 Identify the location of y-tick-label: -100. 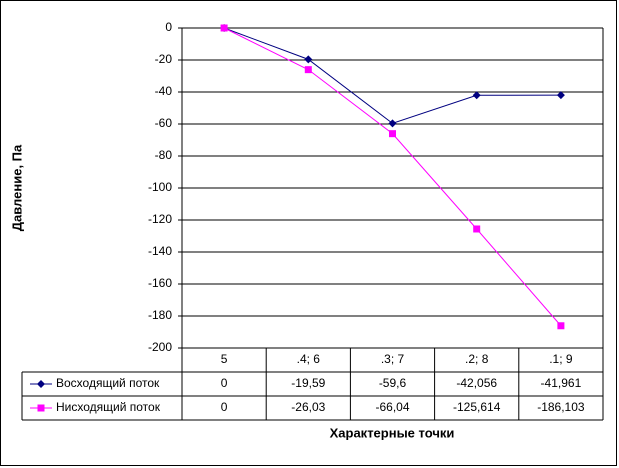
(160, 187).